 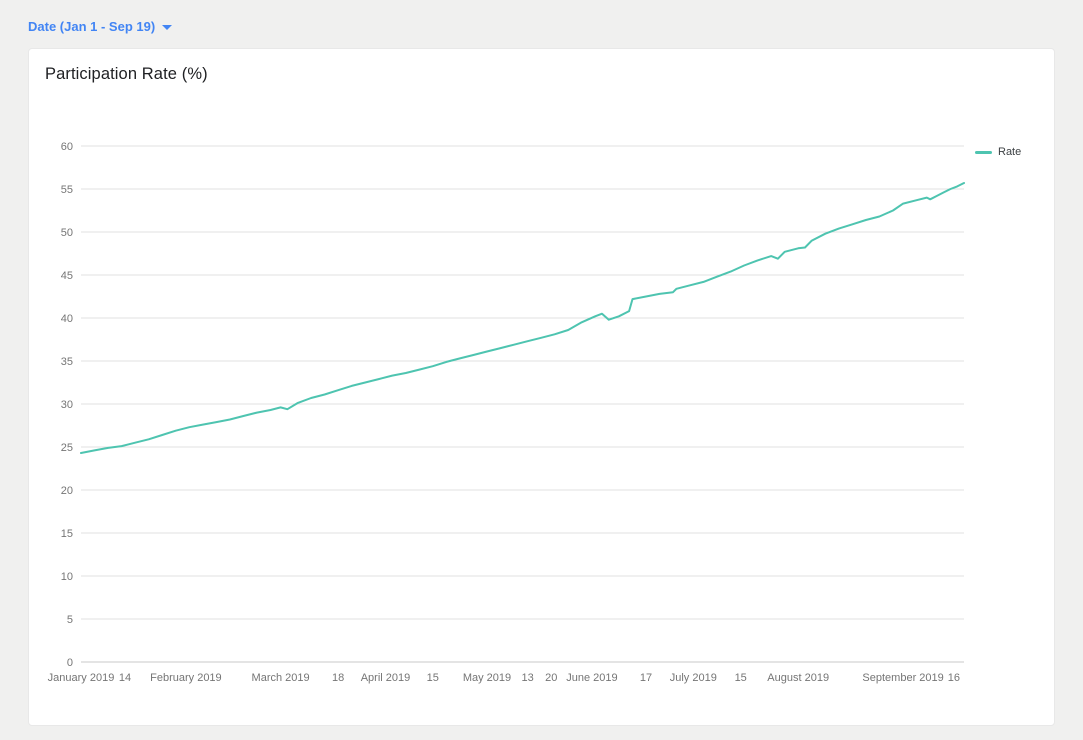 What do you see at coordinates (67, 190) in the screenshot?
I see `y-axis-tick-label: 55` at bounding box center [67, 190].